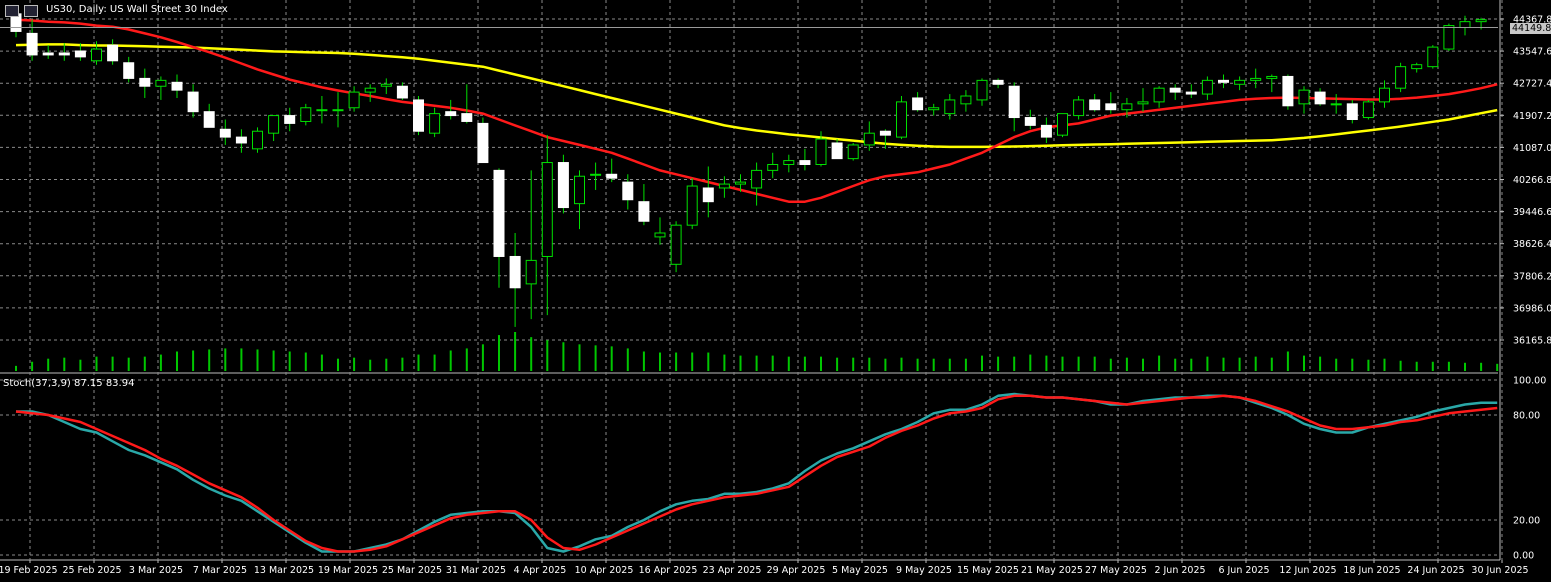  Describe the element at coordinates (668, 570) in the screenshot. I see `time-tick-label: 16 Apr 2025` at that location.